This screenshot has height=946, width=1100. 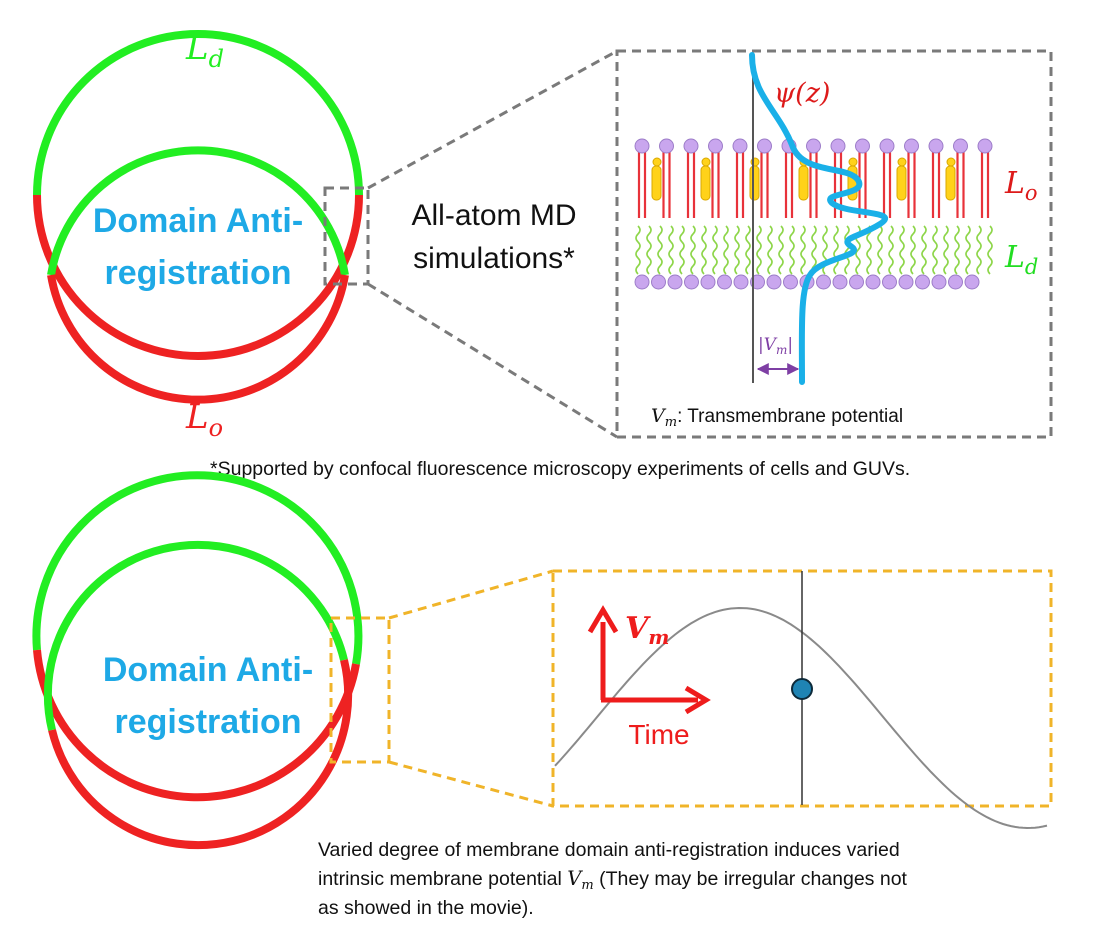 What do you see at coordinates (494, 258) in the screenshot?
I see `md-text-line2: simulations*` at bounding box center [494, 258].